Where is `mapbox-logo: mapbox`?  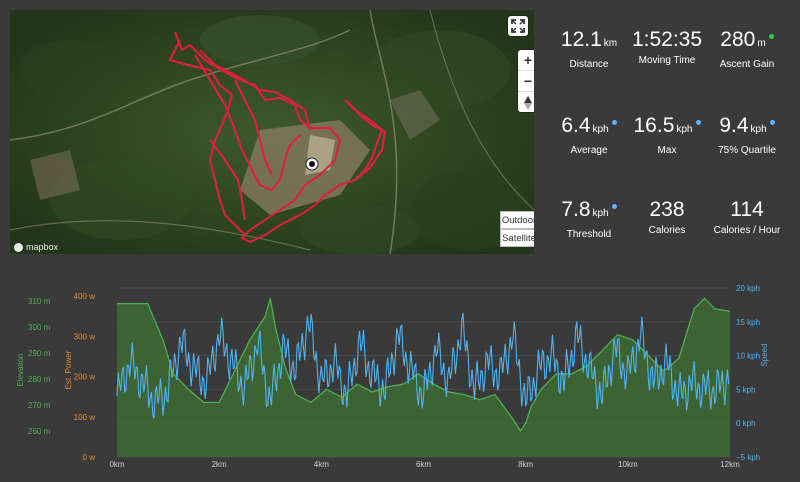
mapbox-logo: mapbox is located at coordinates (36, 247).